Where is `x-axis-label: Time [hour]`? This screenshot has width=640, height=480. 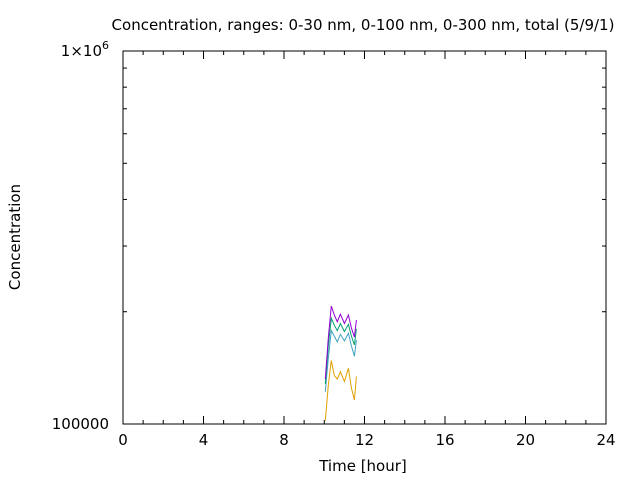 x-axis-label: Time [hour] is located at coordinates (362, 466).